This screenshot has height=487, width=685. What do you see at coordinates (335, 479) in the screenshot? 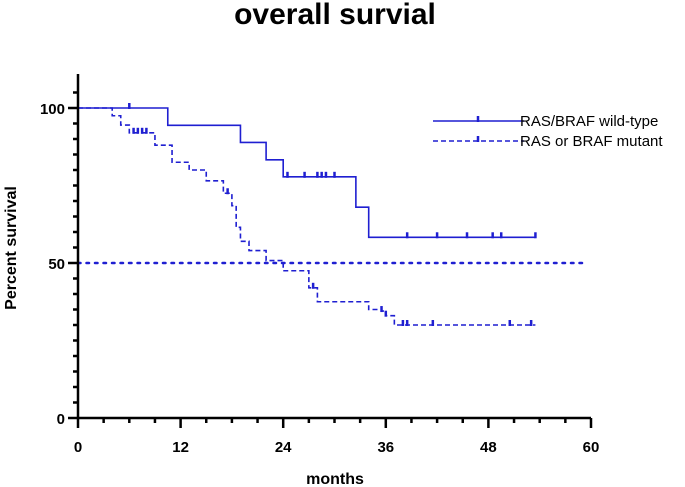
I see `x-axis-title: months` at bounding box center [335, 479].